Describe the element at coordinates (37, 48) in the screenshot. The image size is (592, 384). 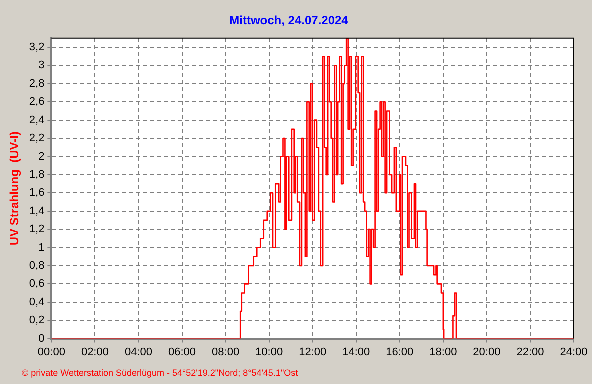
I see `y-tick-label: 3,2` at that location.